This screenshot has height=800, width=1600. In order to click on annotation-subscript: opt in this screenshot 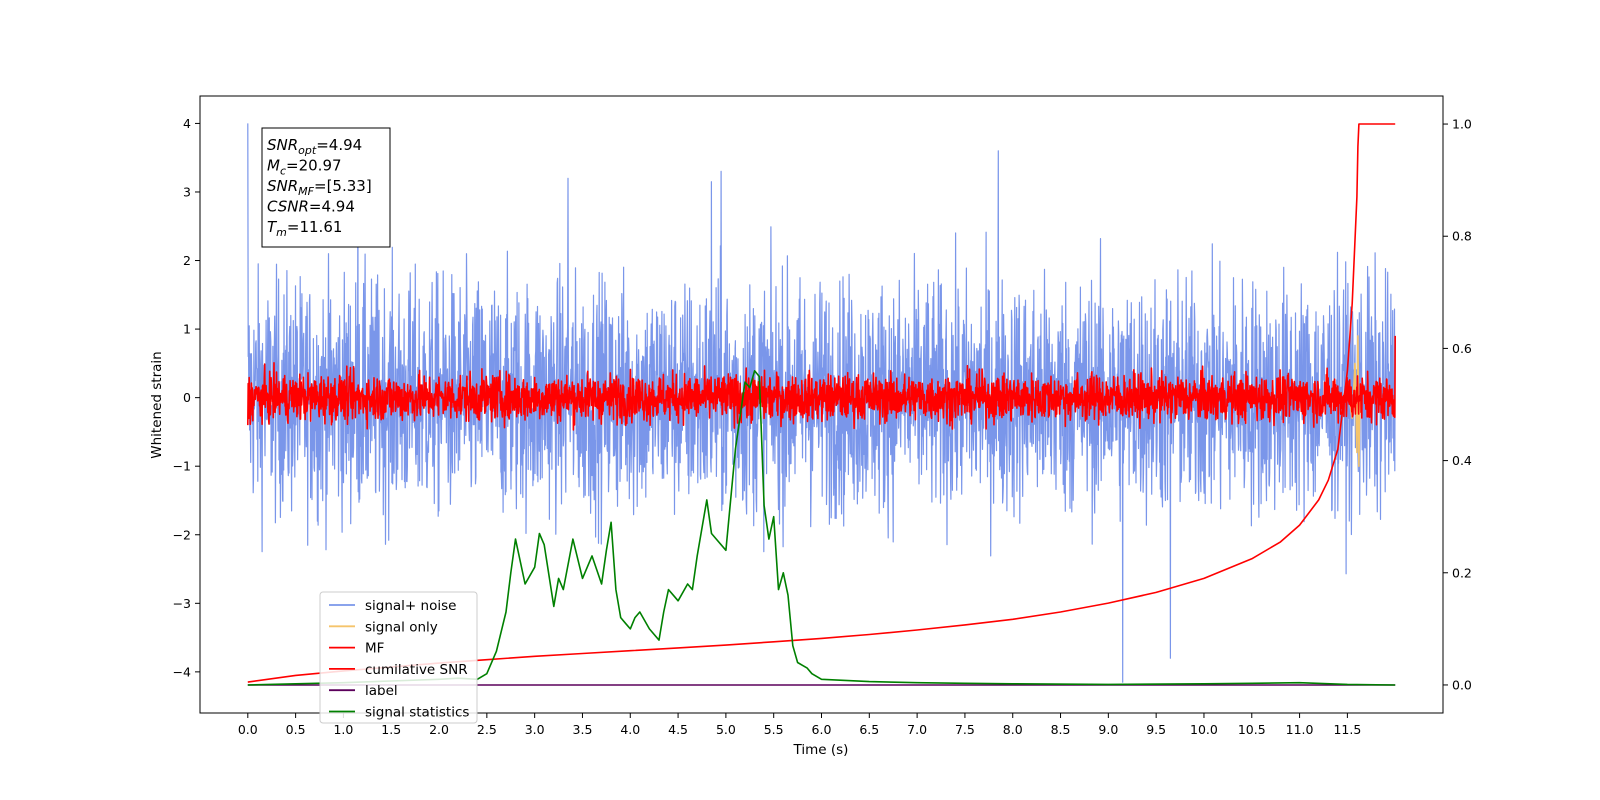, I will do `click(307, 150)`.